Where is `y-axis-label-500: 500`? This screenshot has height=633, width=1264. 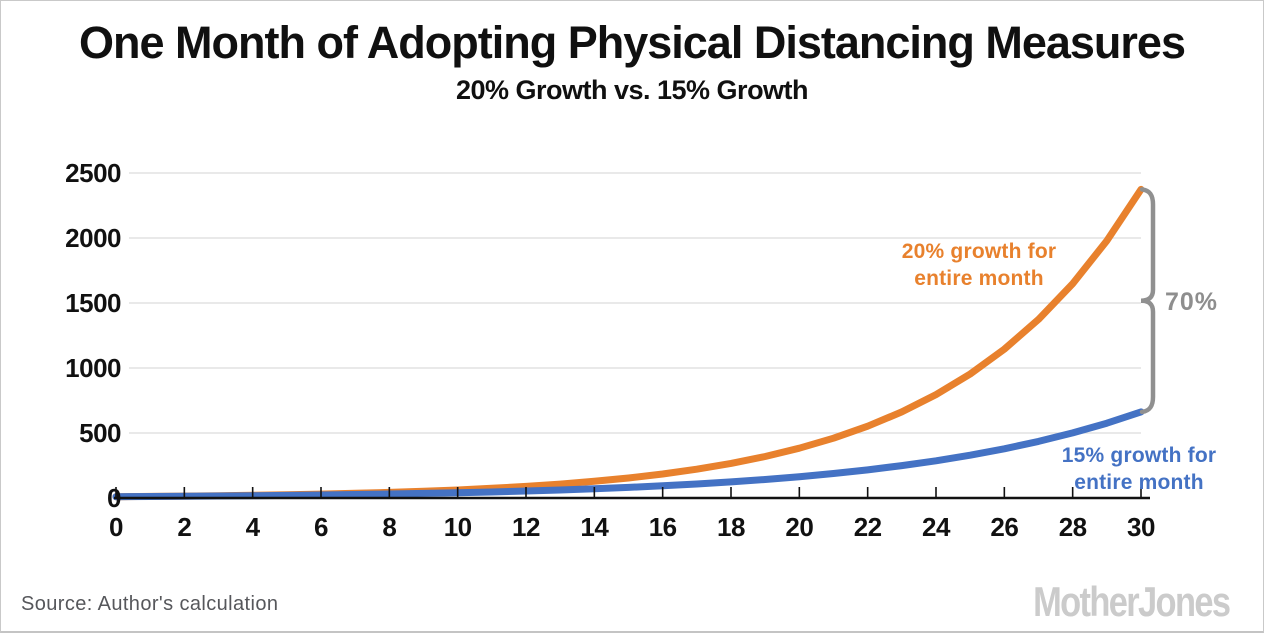 y-axis-label-500: 500 is located at coordinates (100, 433).